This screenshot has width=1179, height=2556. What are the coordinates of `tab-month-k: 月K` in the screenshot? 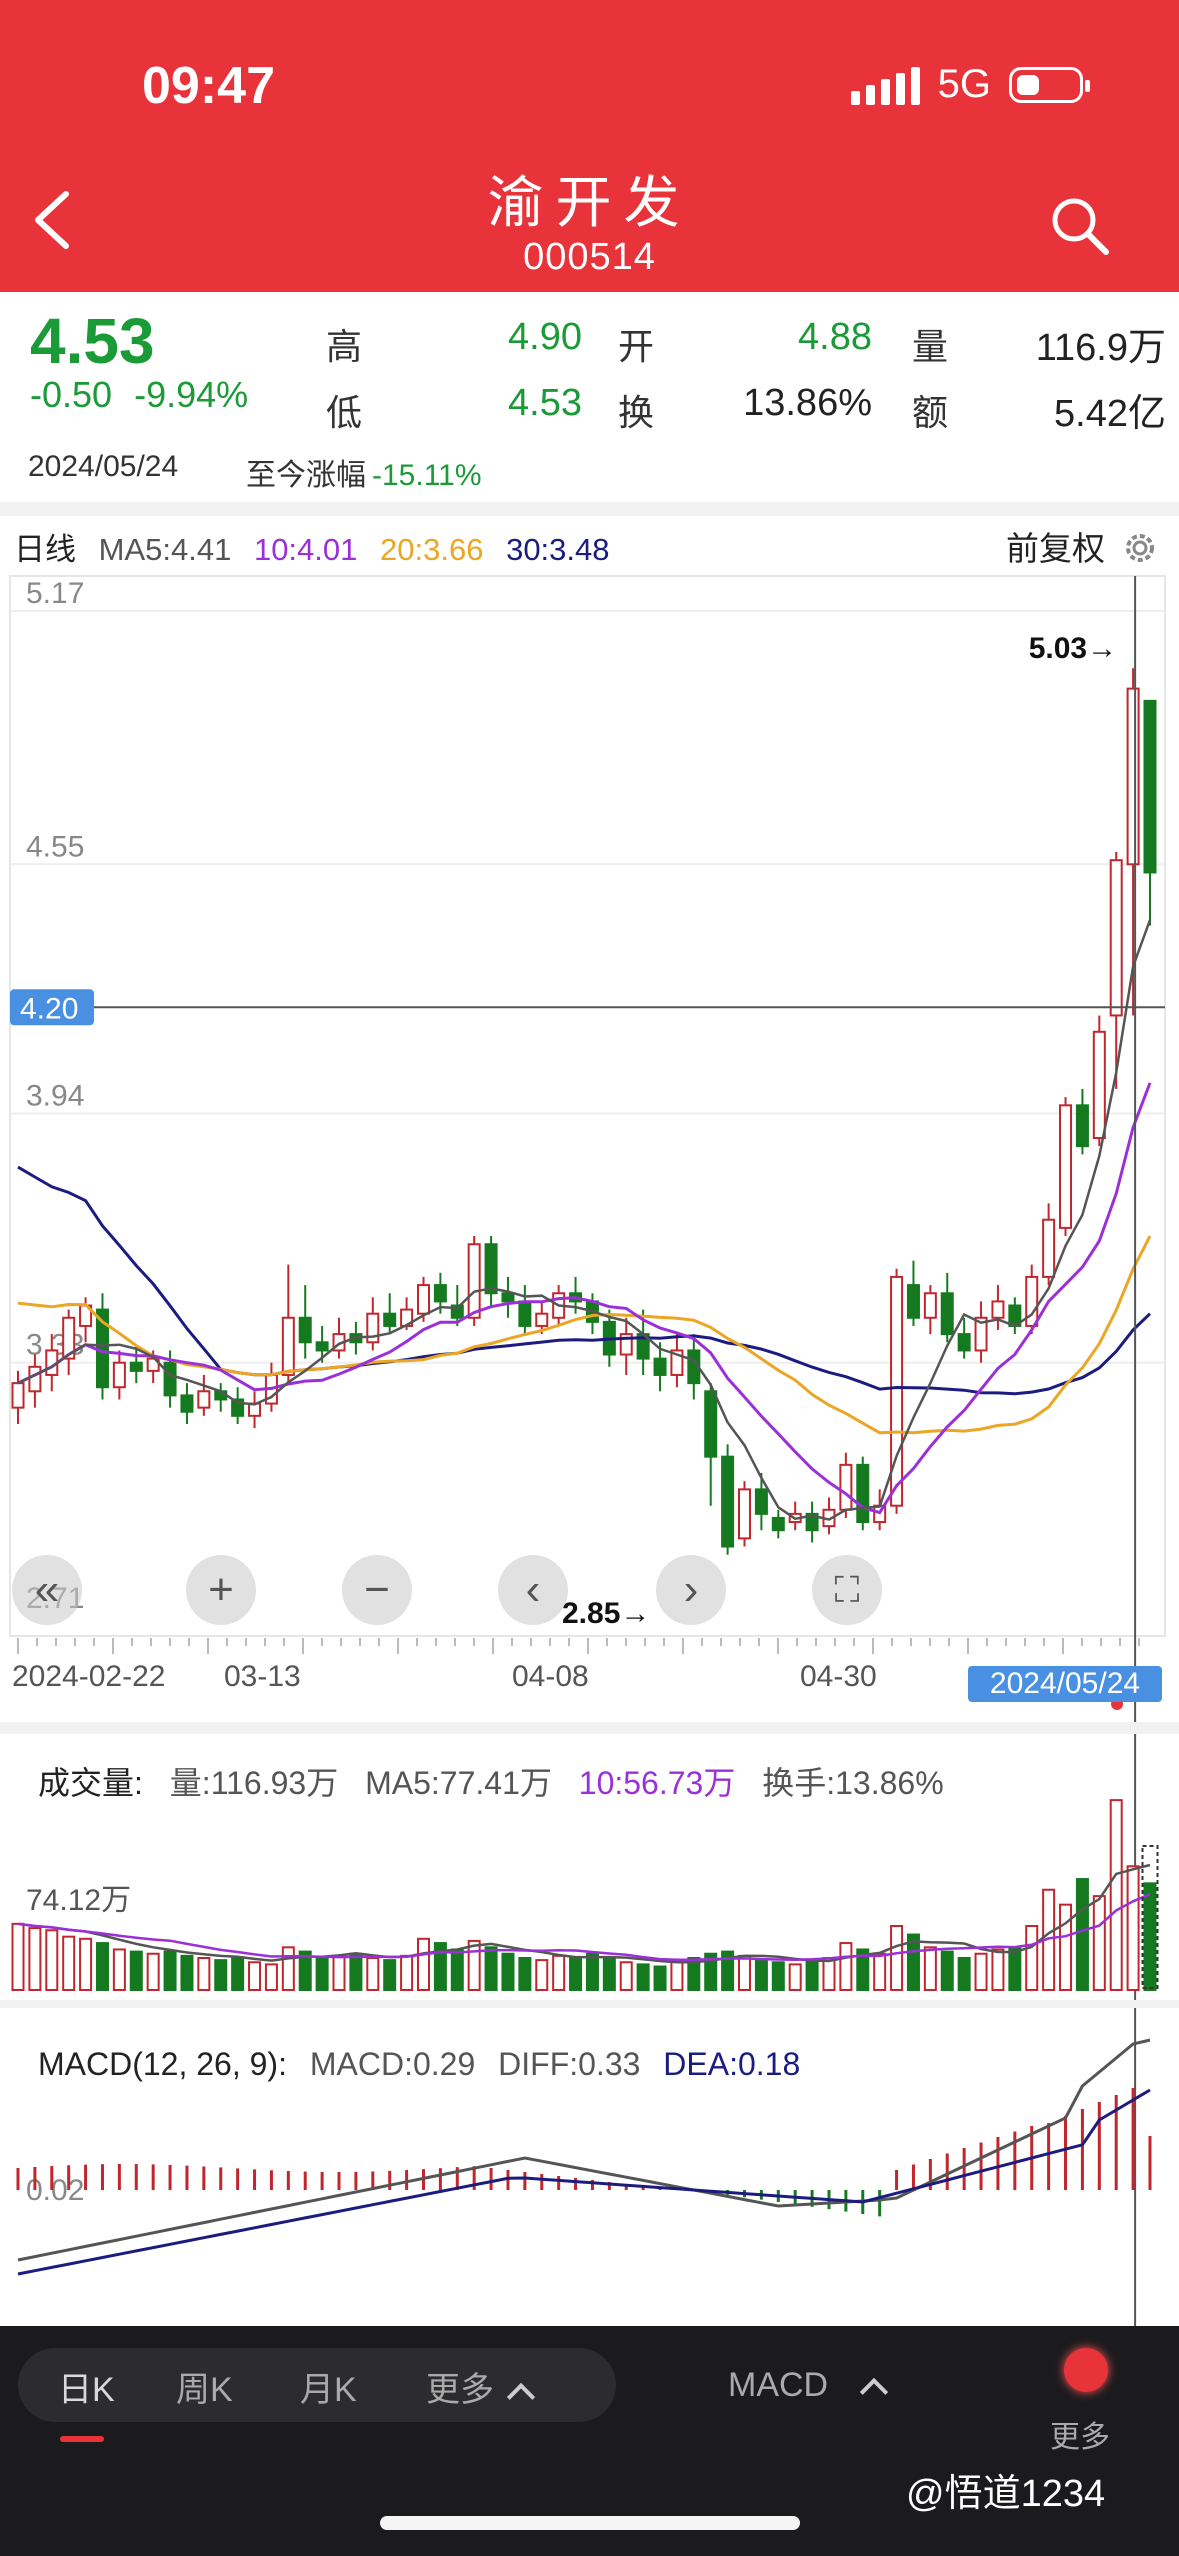 It's located at (328, 2390).